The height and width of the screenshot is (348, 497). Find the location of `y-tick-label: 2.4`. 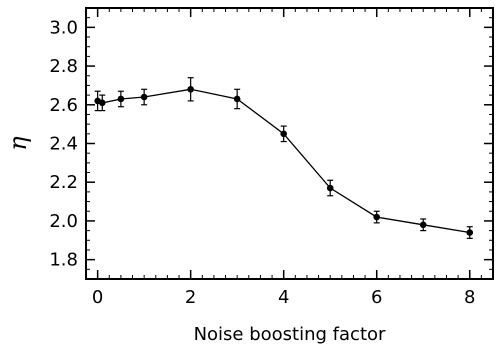

y-tick-label: 2.4 is located at coordinates (63, 144).